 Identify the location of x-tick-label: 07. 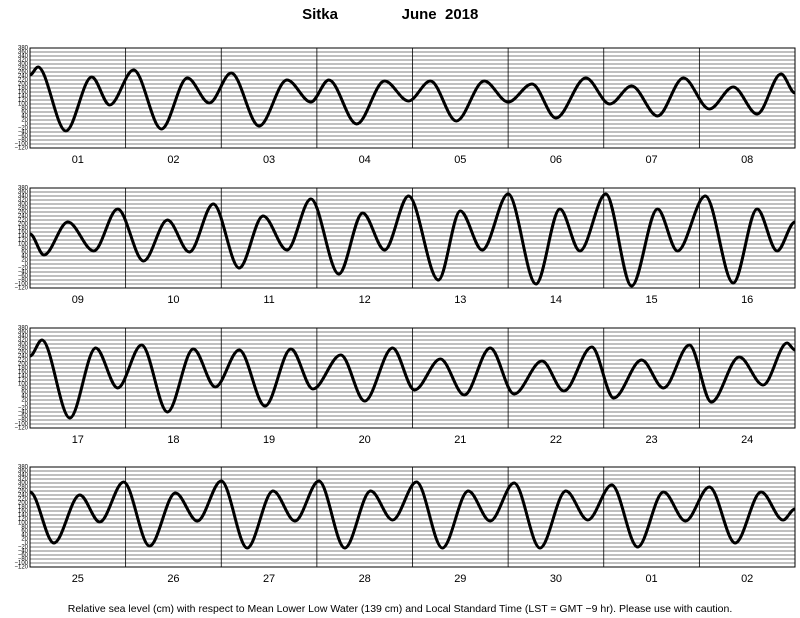
(651, 160).